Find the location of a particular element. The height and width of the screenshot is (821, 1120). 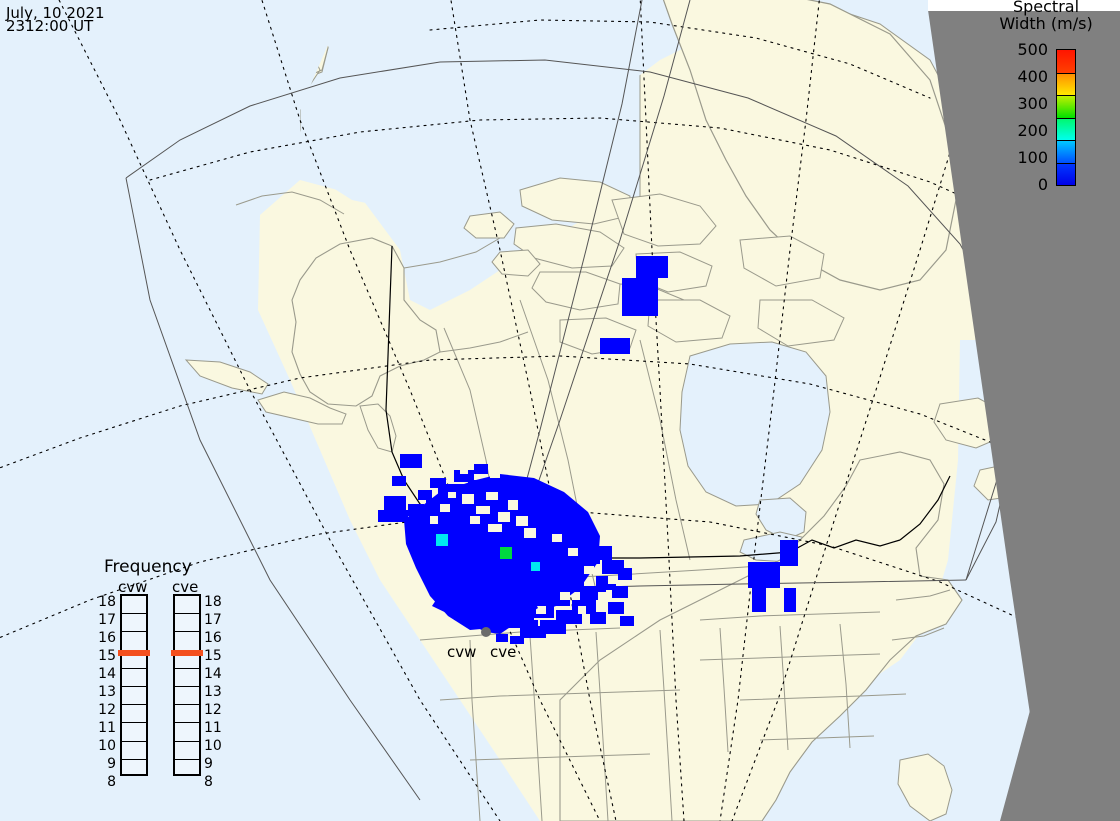

colorbar-title-line2: Width (m/s) is located at coordinates (1046, 23).